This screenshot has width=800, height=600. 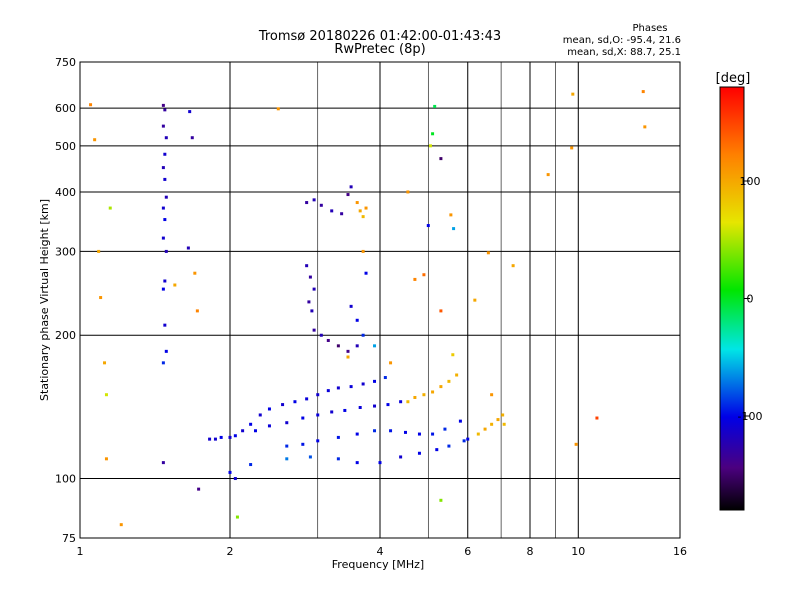 I want to click on colorbar-unit-label: [deg], so click(x=733, y=78).